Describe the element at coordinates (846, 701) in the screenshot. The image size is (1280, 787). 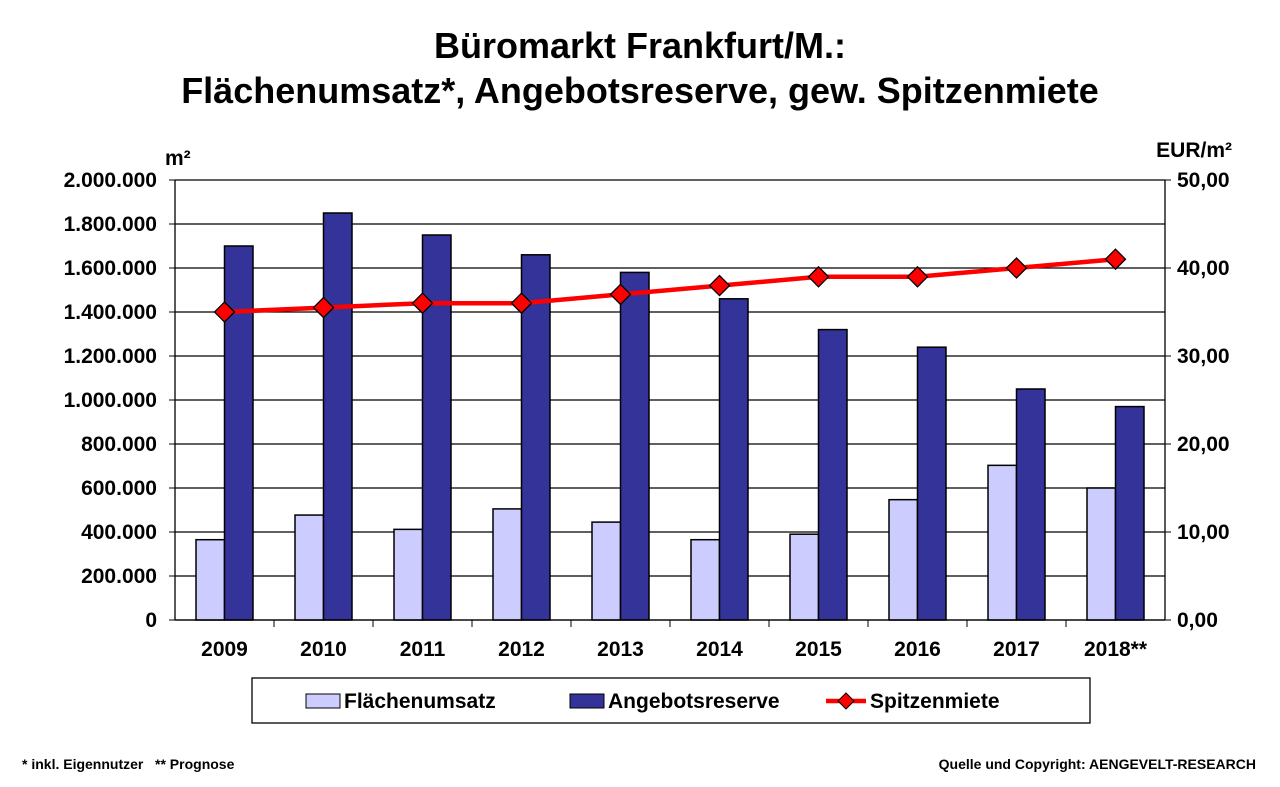
I see `legend-marker-spitzenmiete` at that location.